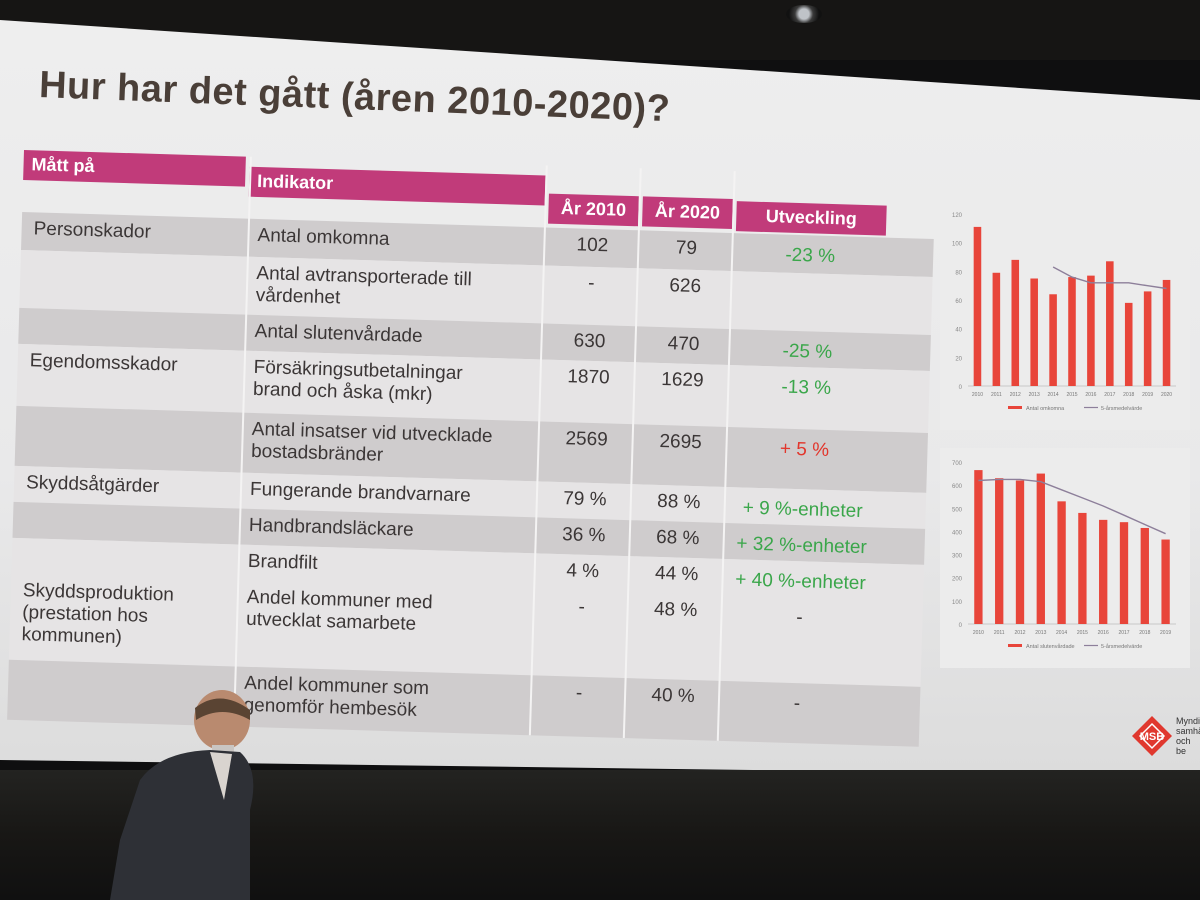 This screenshot has height=900, width=1200. Describe the element at coordinates (1090, 395) in the screenshot. I see `chart-omkomna-xtick: 2016` at that location.